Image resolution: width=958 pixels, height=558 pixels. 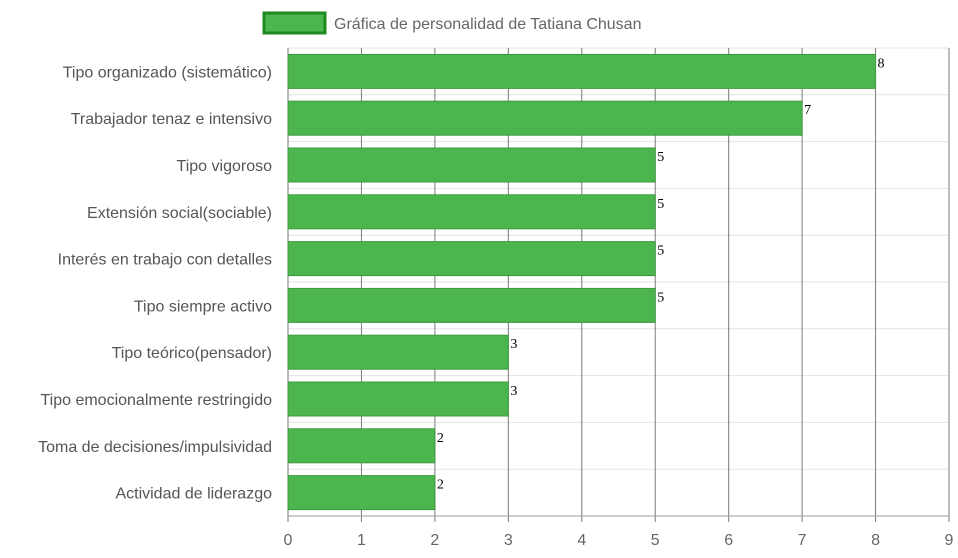 I want to click on category-label: Tipo vigoroso, so click(x=225, y=166).